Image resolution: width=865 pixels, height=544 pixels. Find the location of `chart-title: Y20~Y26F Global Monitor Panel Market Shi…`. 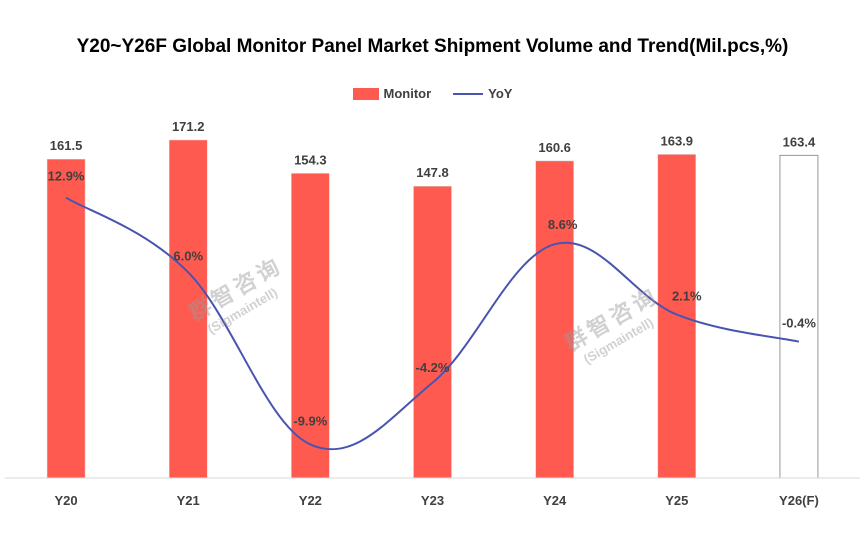

chart-title: Y20~Y26F Global Monitor Panel Market Shi… is located at coordinates (432, 46).